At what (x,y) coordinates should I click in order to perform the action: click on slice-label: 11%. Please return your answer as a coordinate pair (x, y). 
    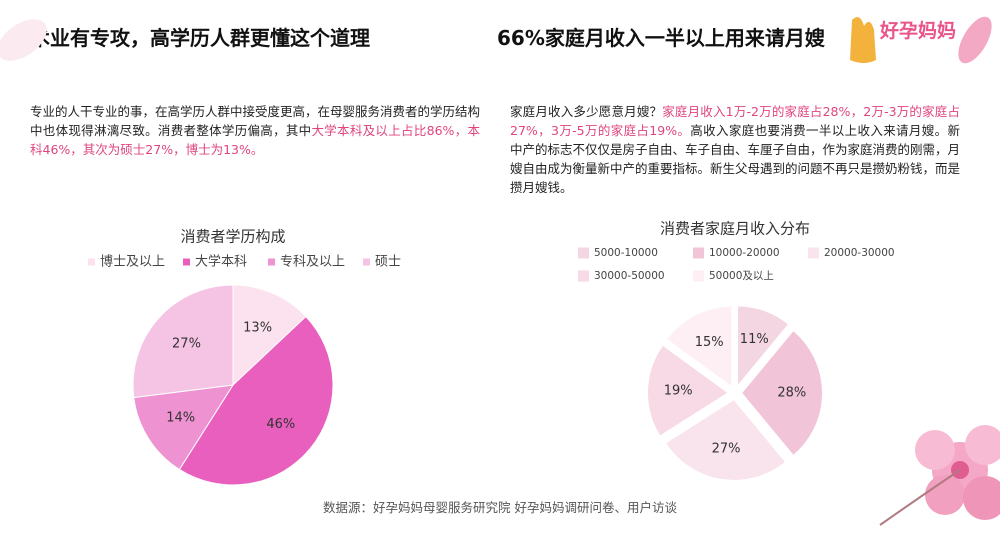
    Looking at the image, I should click on (754, 339).